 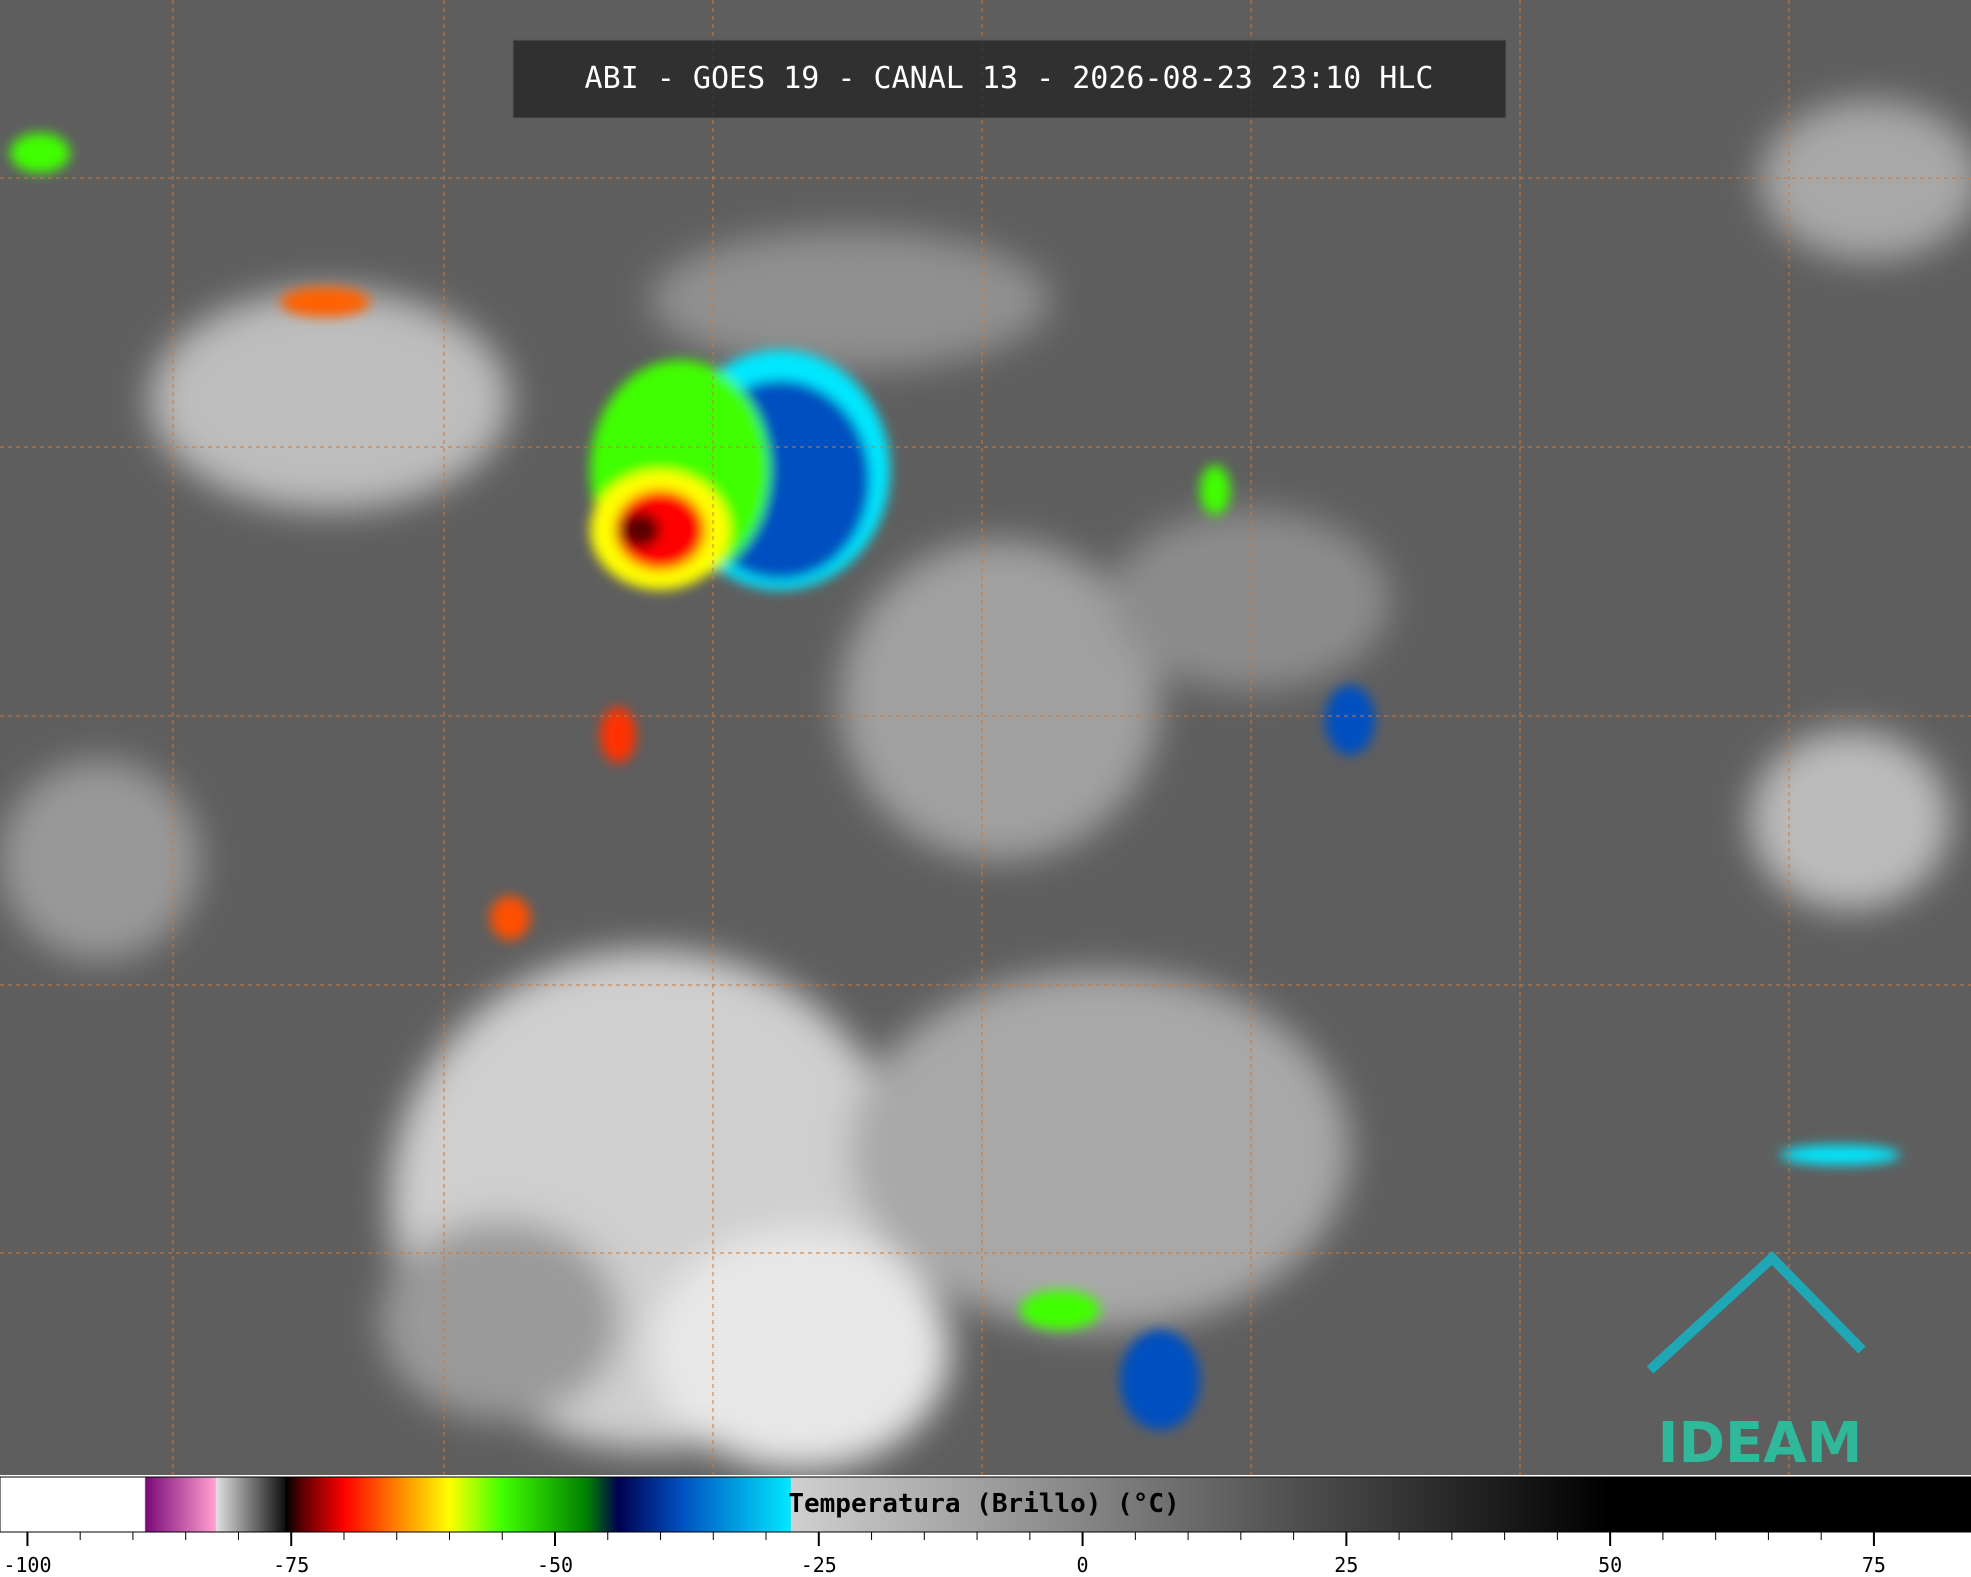 I want to click on logo: IDEAM, so click(x=1760, y=1443).